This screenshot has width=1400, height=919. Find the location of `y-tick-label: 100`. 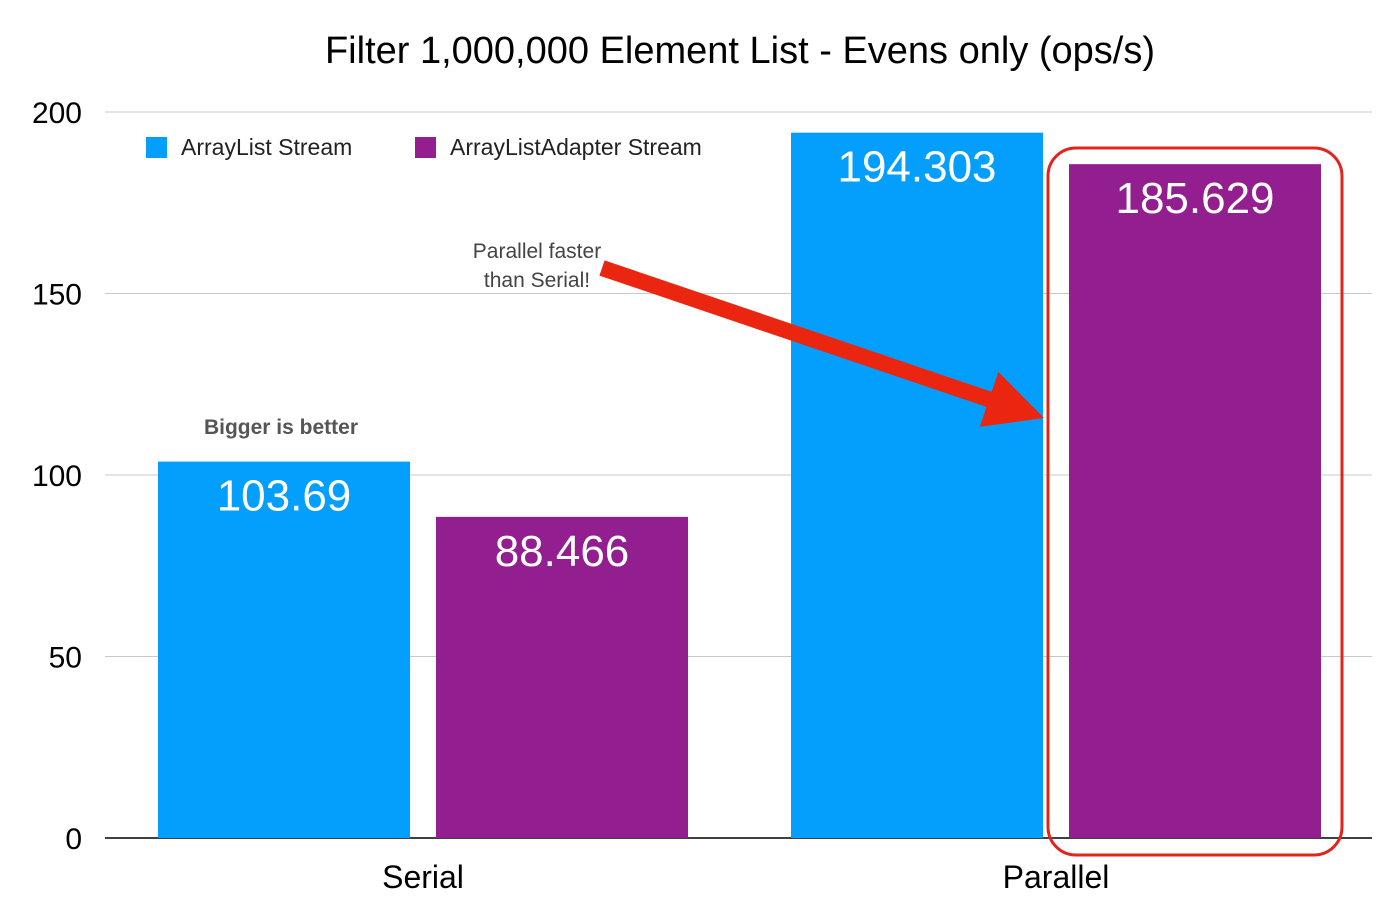

y-tick-label: 100 is located at coordinates (57, 476).